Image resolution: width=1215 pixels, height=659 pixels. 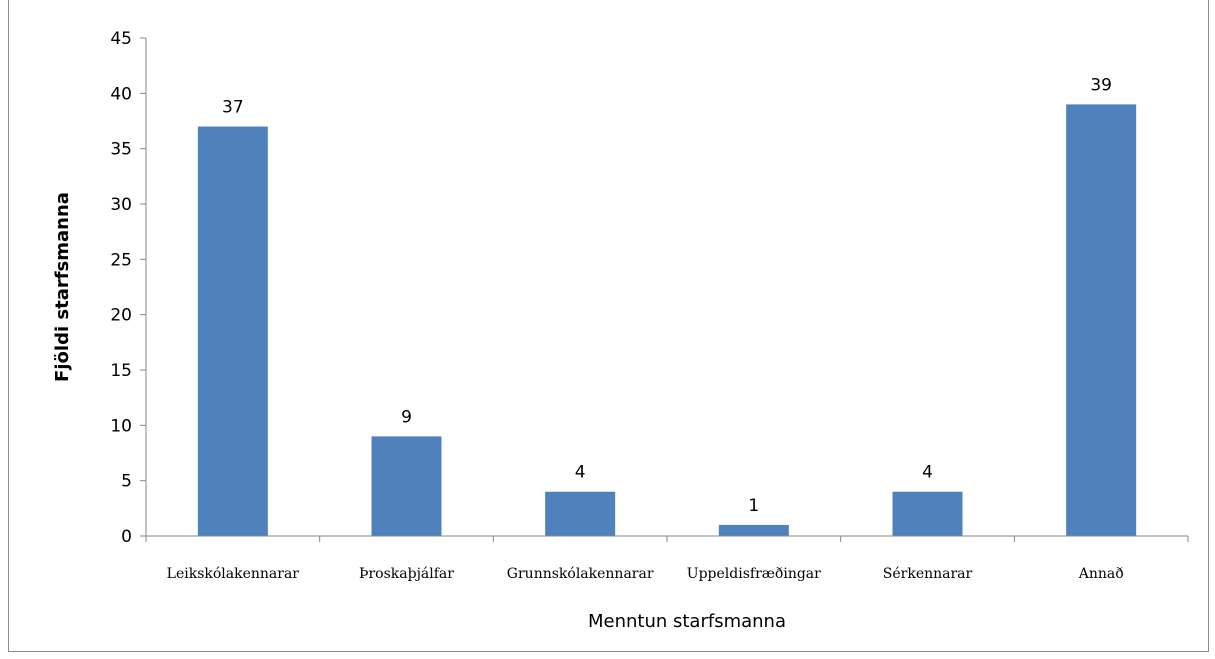 What do you see at coordinates (580, 574) in the screenshot?
I see `x-category-label: Grunnskólakennarar` at bounding box center [580, 574].